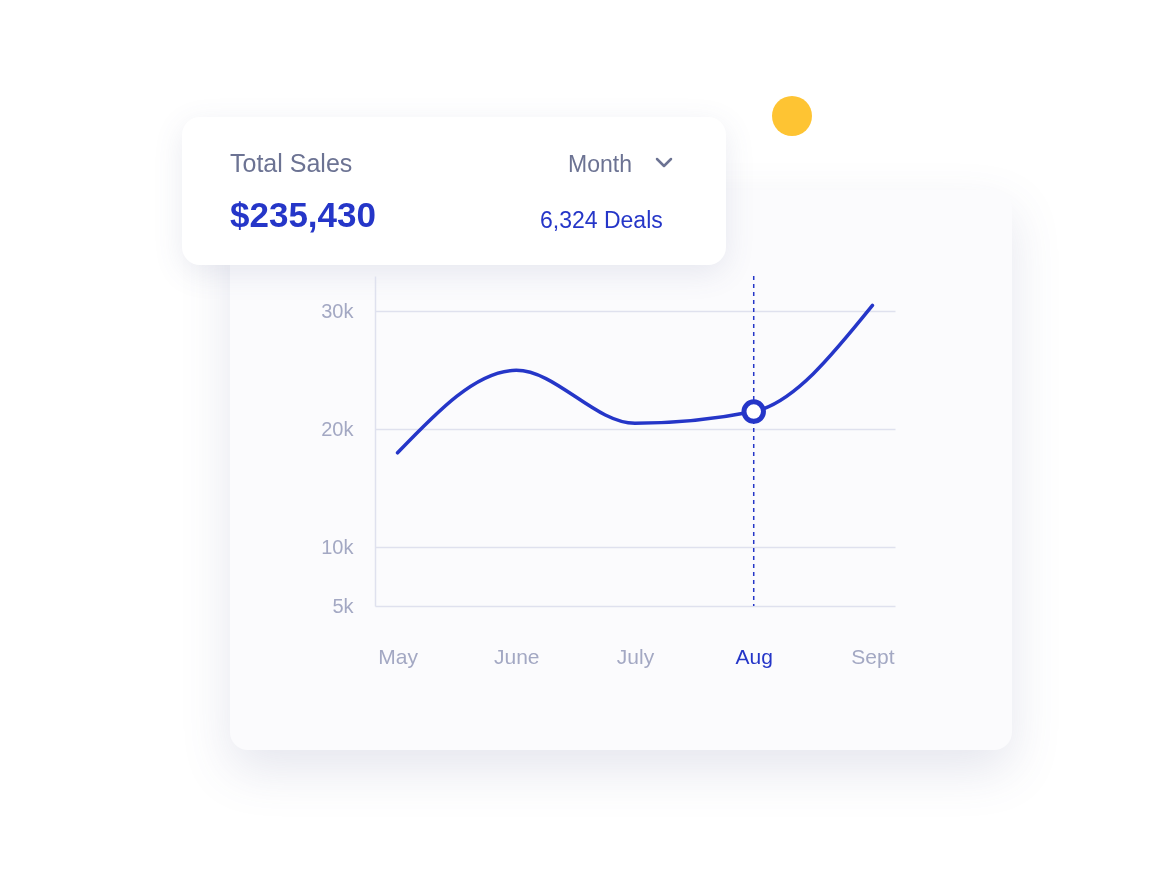  What do you see at coordinates (601, 220) in the screenshot?
I see `text: 6,324 Deals` at bounding box center [601, 220].